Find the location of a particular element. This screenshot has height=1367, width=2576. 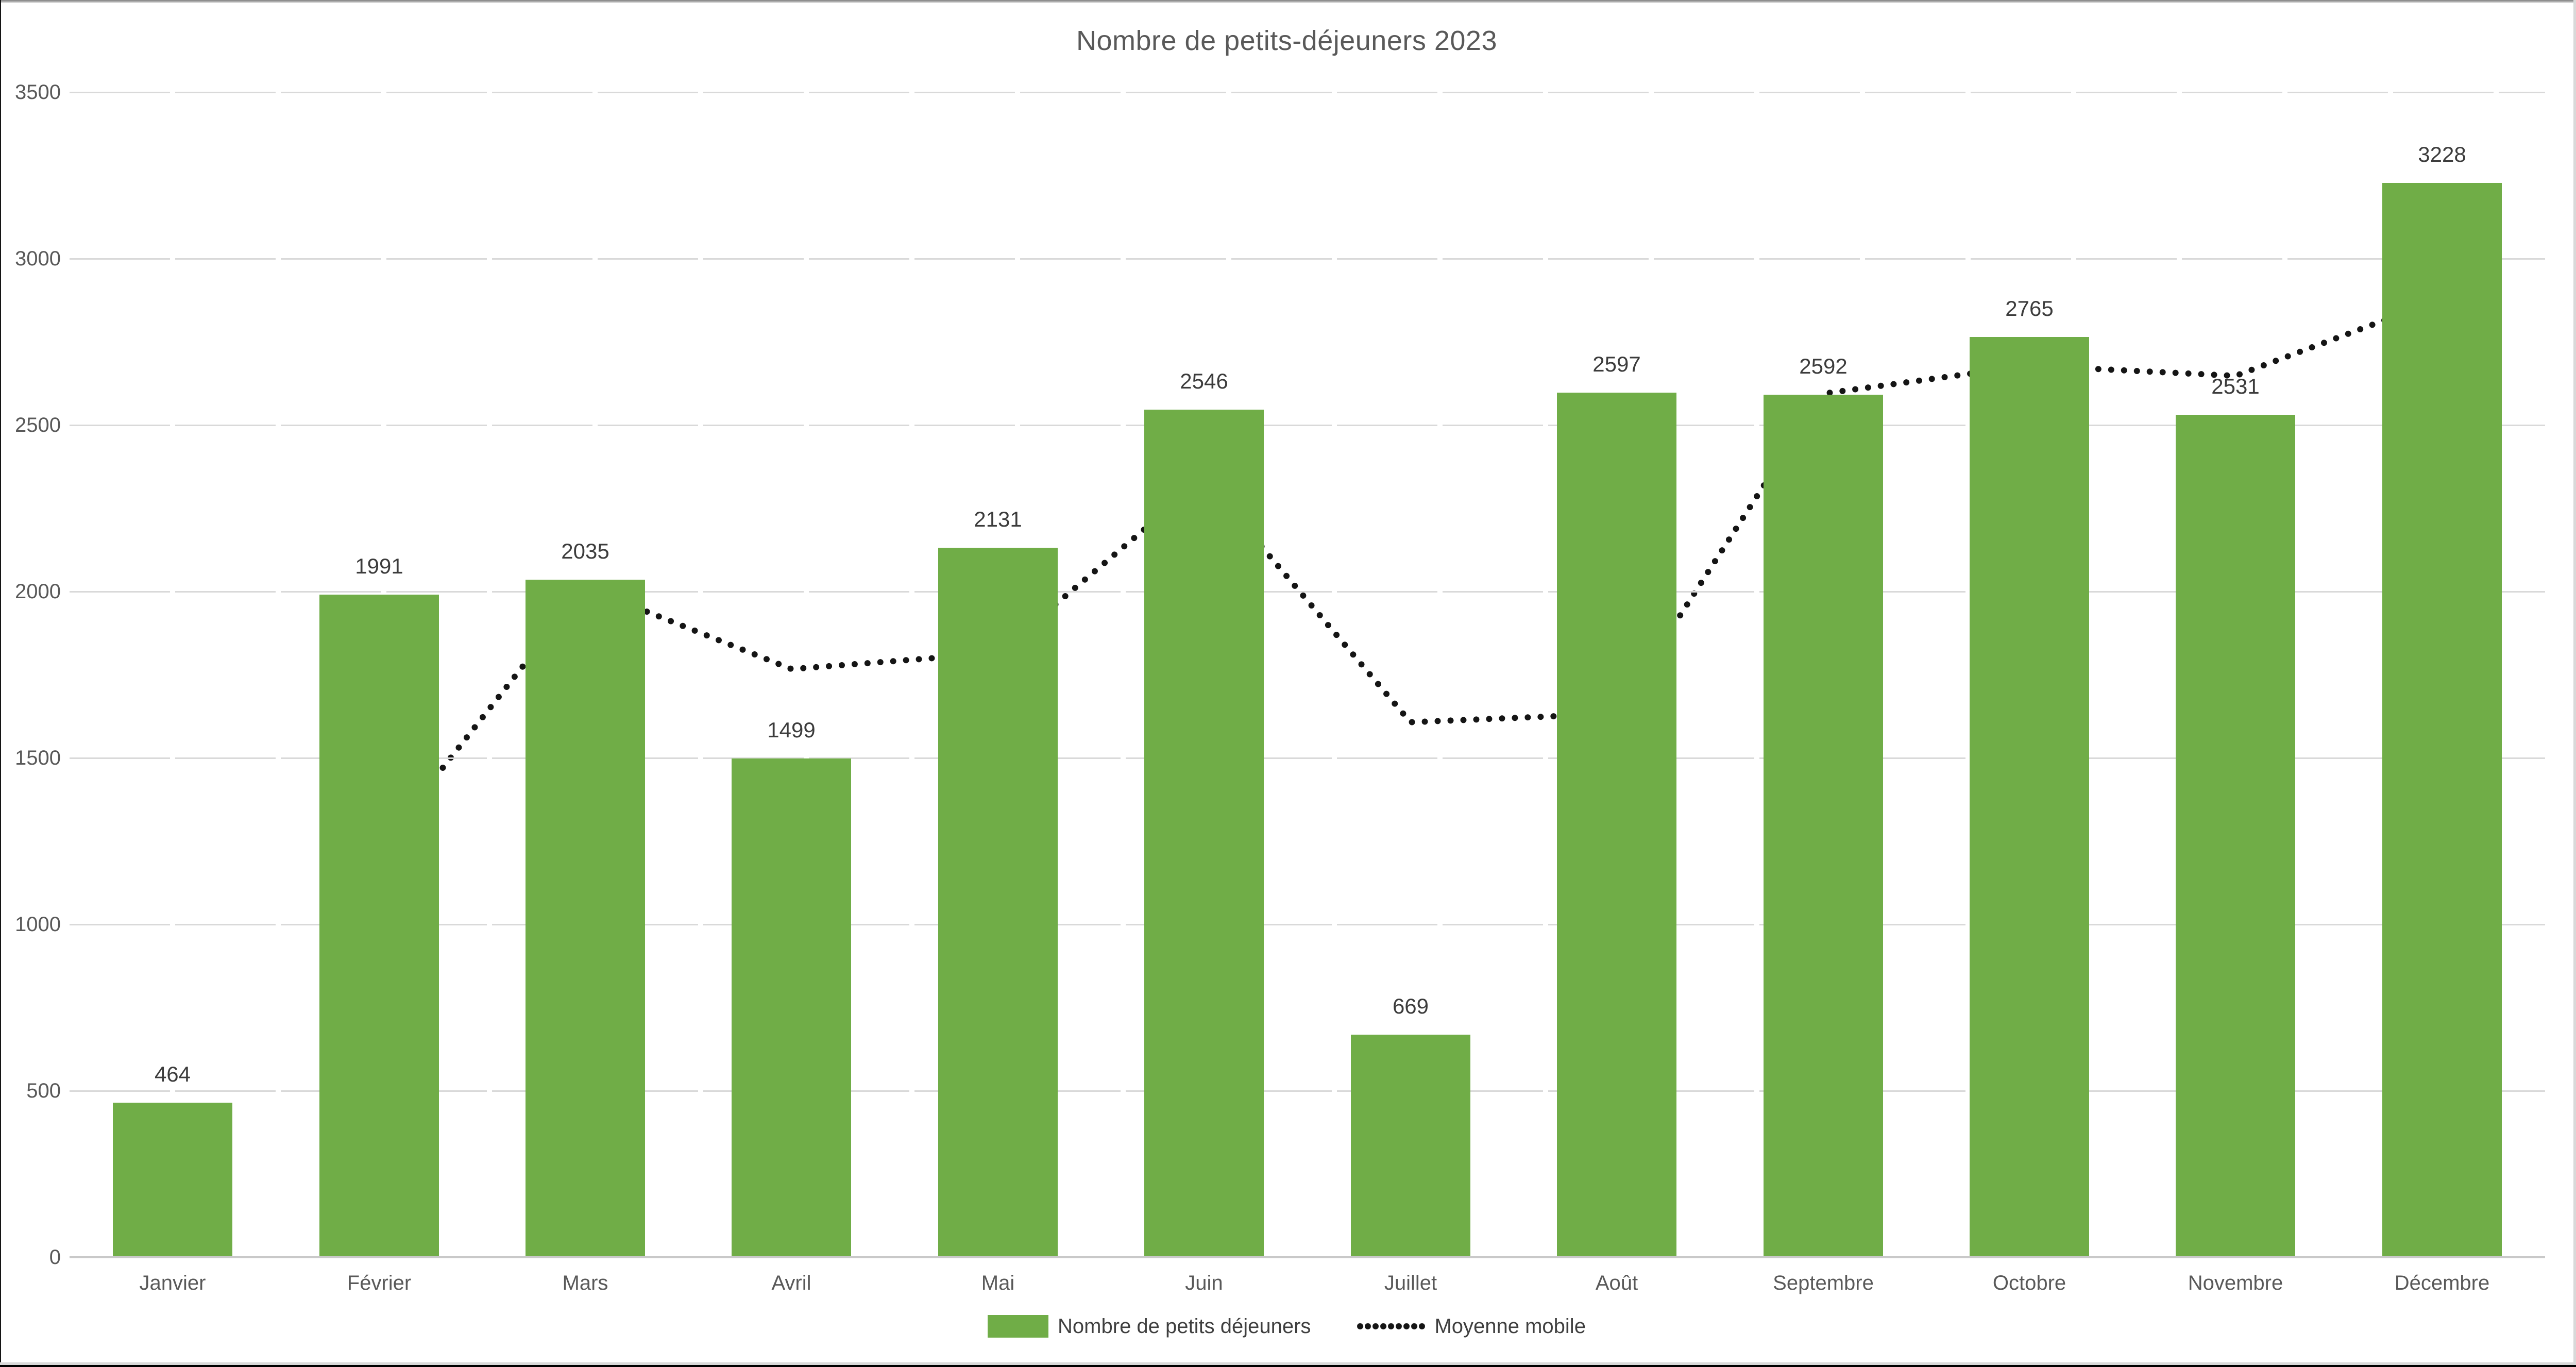

frame-bottom-shadow is located at coordinates (1288, 1363).